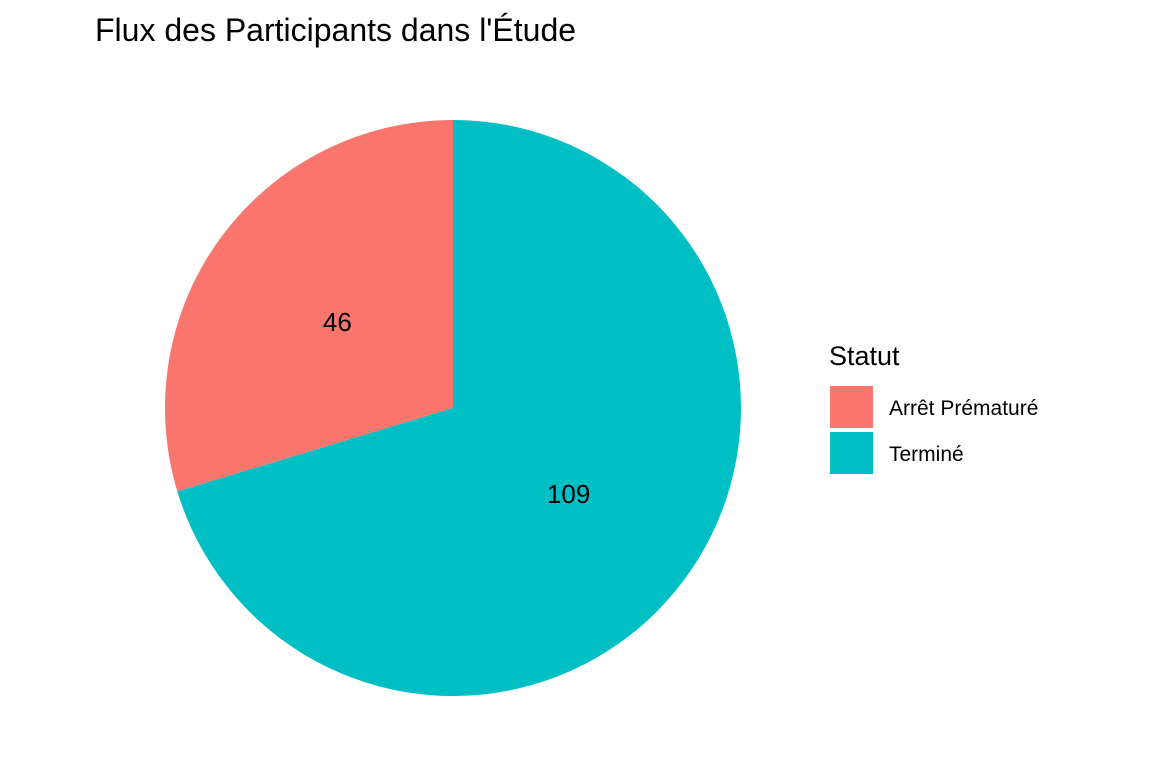 The image size is (1152, 768). What do you see at coordinates (337, 322) in the screenshot?
I see `pie-slice-value-label: 46` at bounding box center [337, 322].